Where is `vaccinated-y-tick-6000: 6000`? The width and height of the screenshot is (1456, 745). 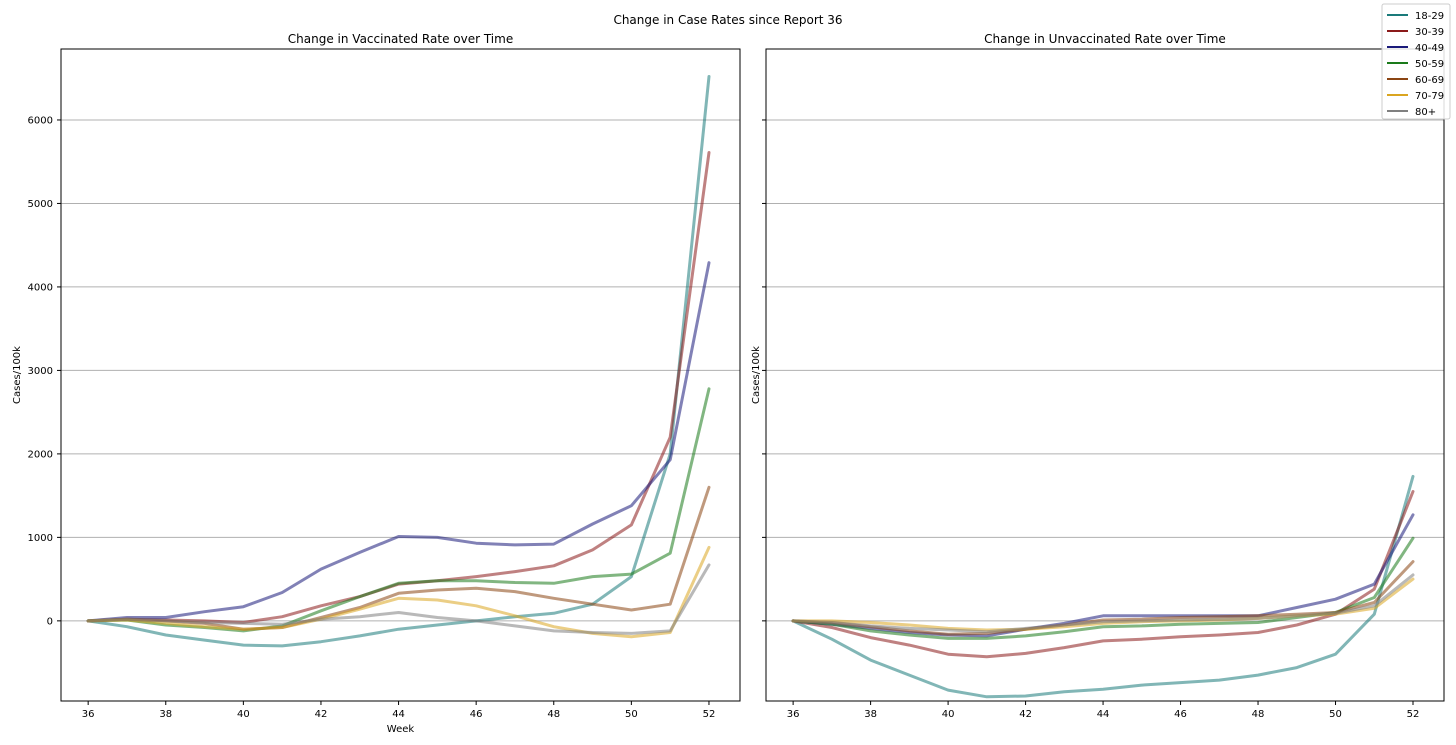
vaccinated-y-tick-6000: 6000 is located at coordinates (40, 120).